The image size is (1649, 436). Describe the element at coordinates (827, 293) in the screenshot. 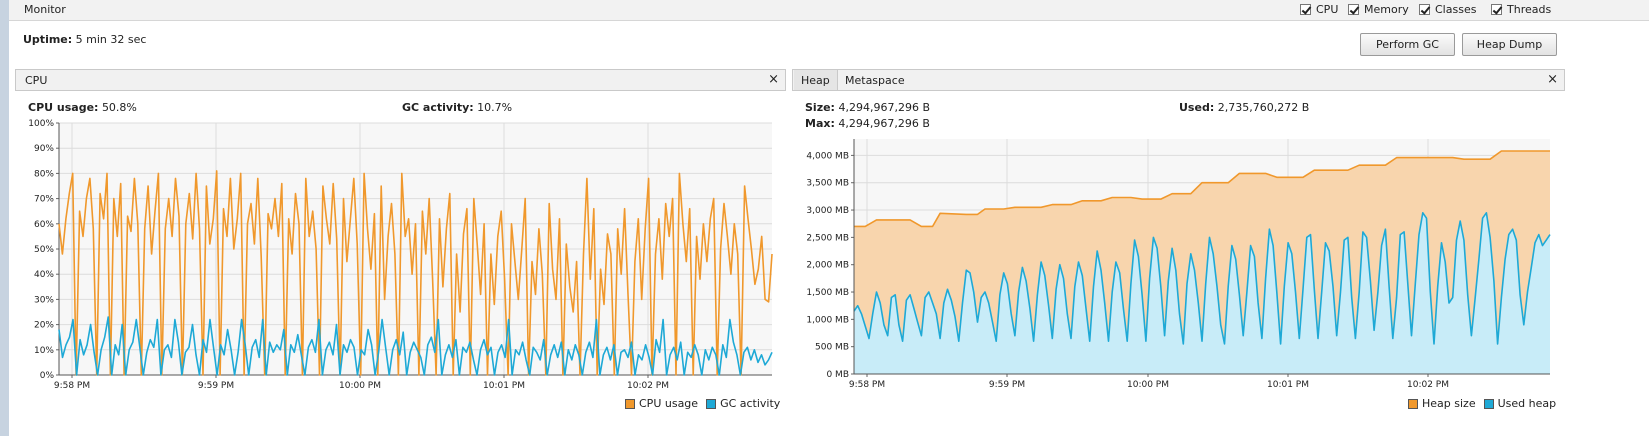

I see `y-tick-label: 1,500 MB` at that location.